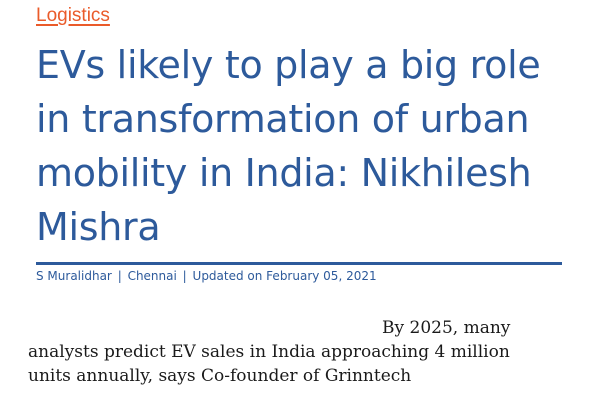  I want to click on headline-line: mobility in India: Nikhilesh, so click(284, 173).